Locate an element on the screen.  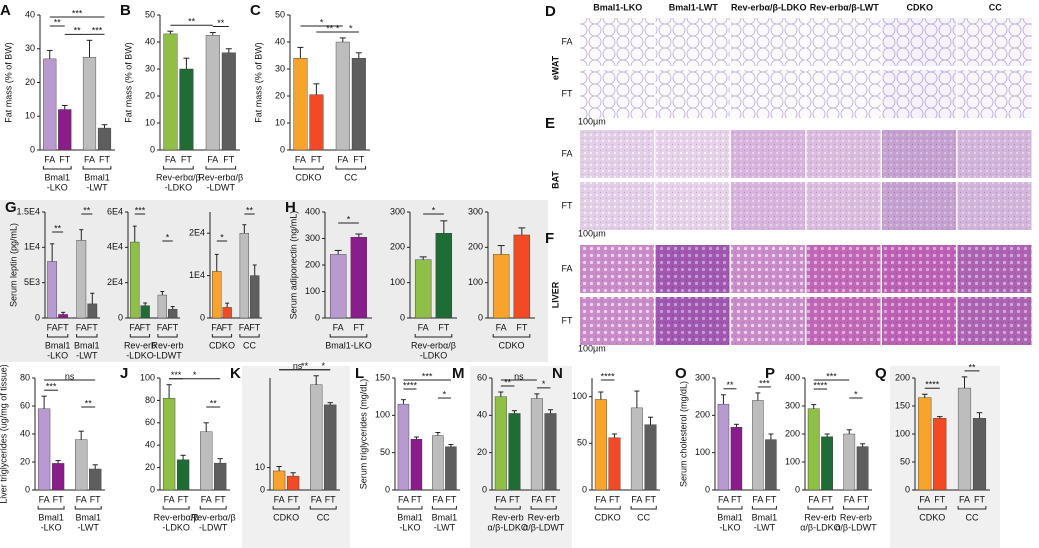
group-label: -LDWT is located at coordinates (221, 187).